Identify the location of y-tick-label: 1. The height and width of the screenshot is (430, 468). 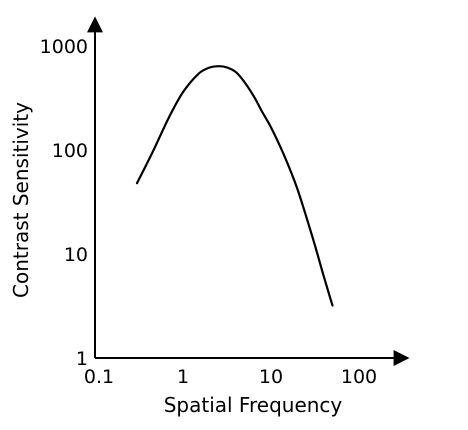
(82, 359).